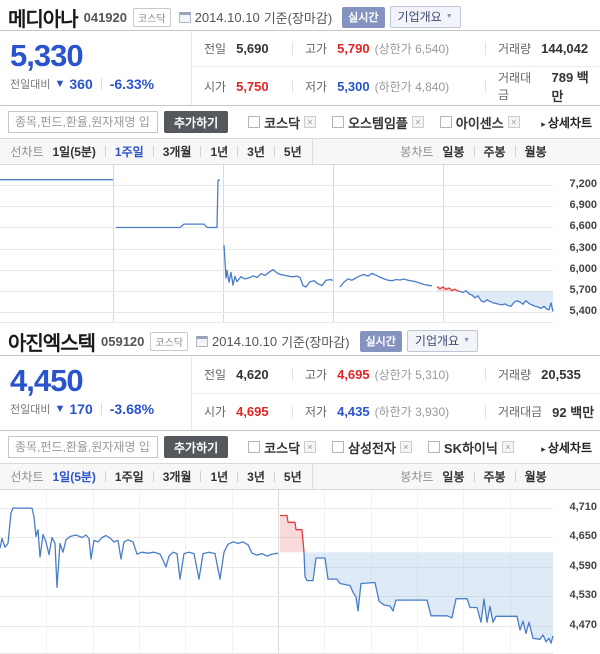  Describe the element at coordinates (353, 412) in the screenshot. I see `low-value: 4,435` at that location.